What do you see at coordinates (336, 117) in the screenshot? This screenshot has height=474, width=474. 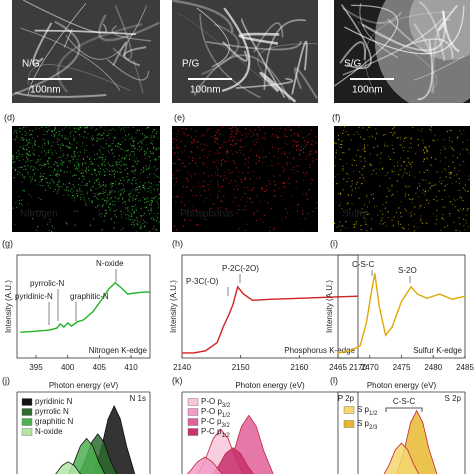 I see `panel-tag: (f)` at bounding box center [336, 117].